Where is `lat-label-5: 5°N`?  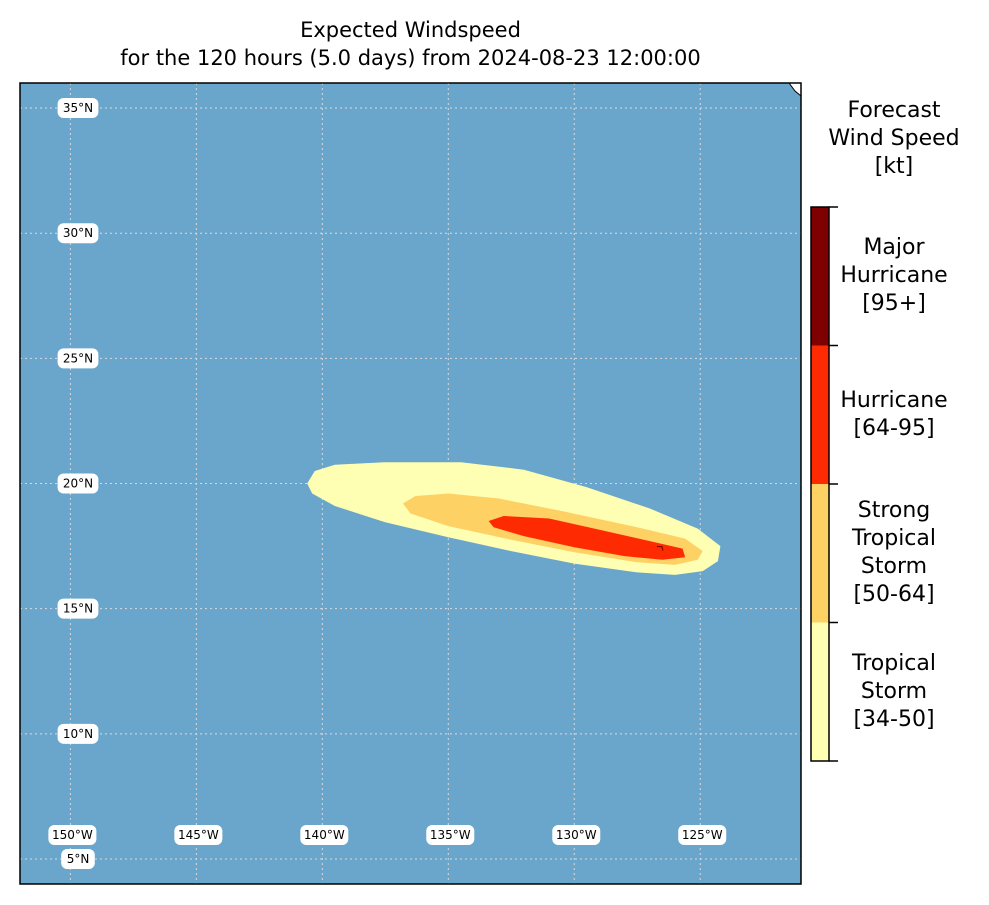 lat-label-5: 5°N is located at coordinates (78, 858).